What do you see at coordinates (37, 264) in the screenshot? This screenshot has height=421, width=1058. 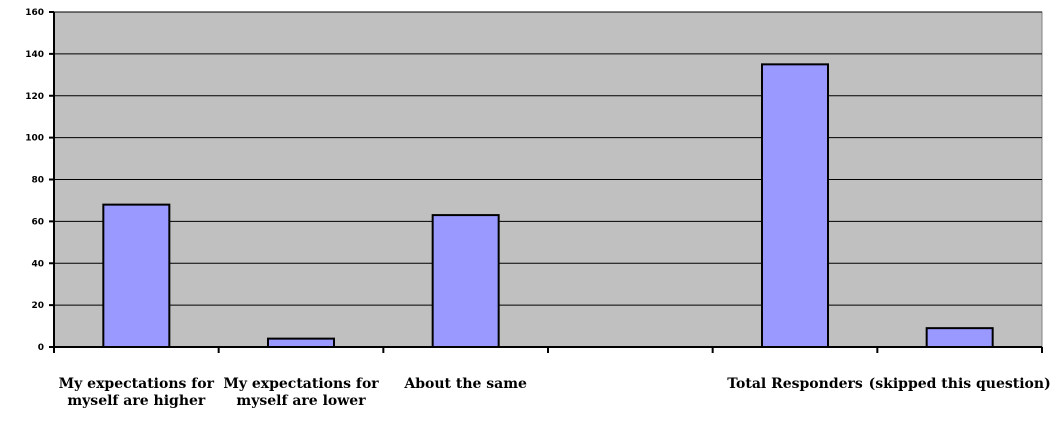 I see `y-tick-label-40: 40` at bounding box center [37, 264].